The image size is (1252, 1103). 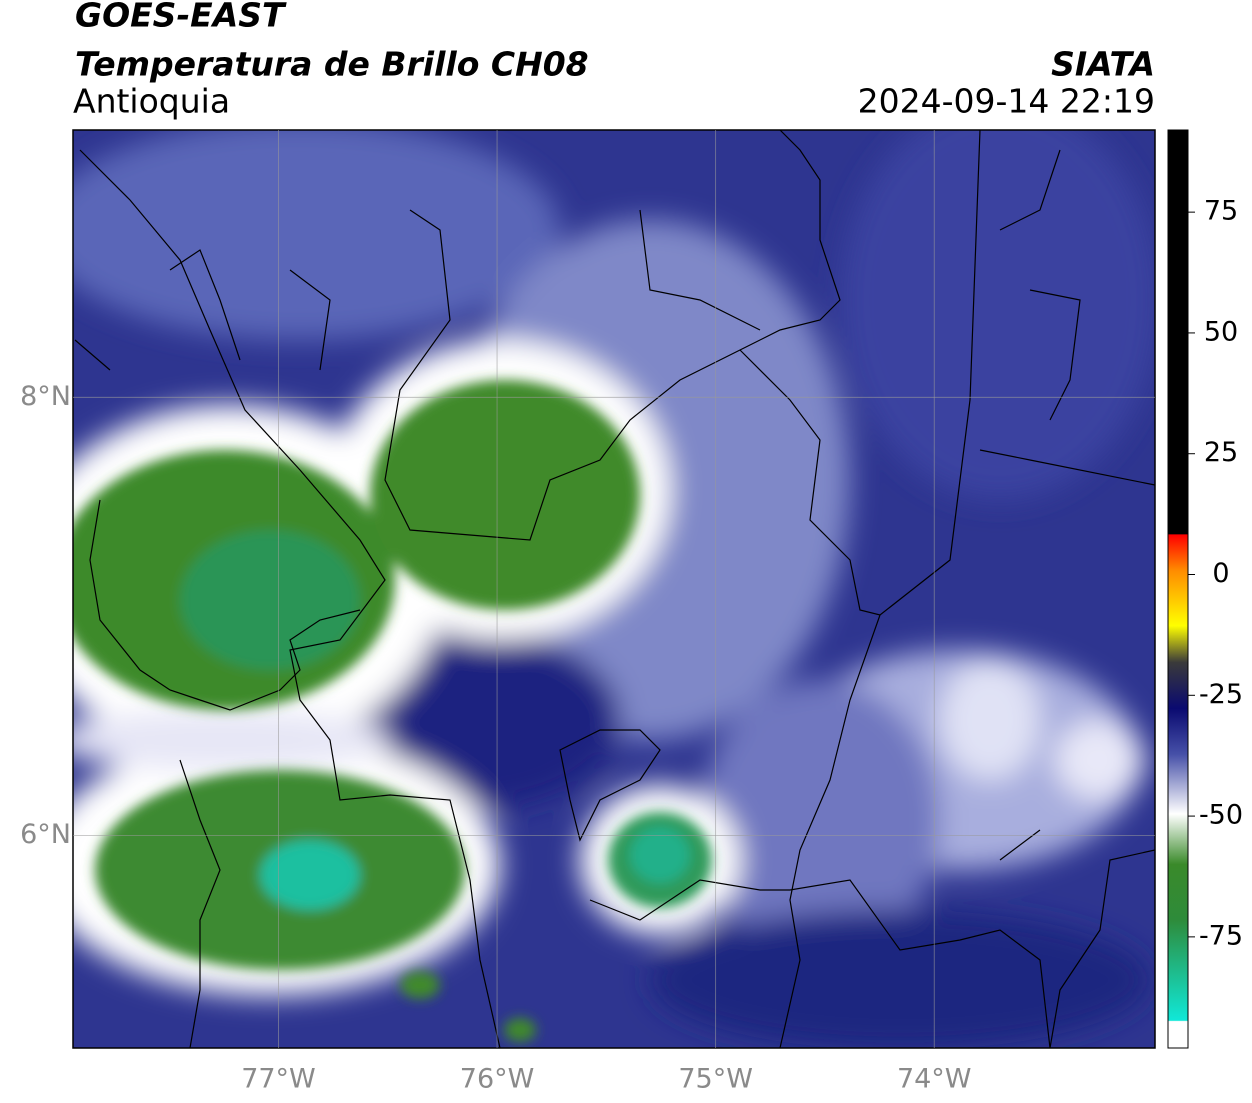 What do you see at coordinates (1221, 935) in the screenshot?
I see `colorbar-tick-label: -75` at bounding box center [1221, 935].